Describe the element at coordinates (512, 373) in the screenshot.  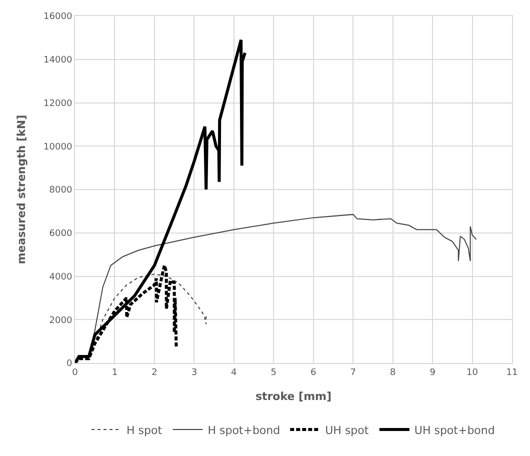
I see `x-tick-label: 11` at that location.